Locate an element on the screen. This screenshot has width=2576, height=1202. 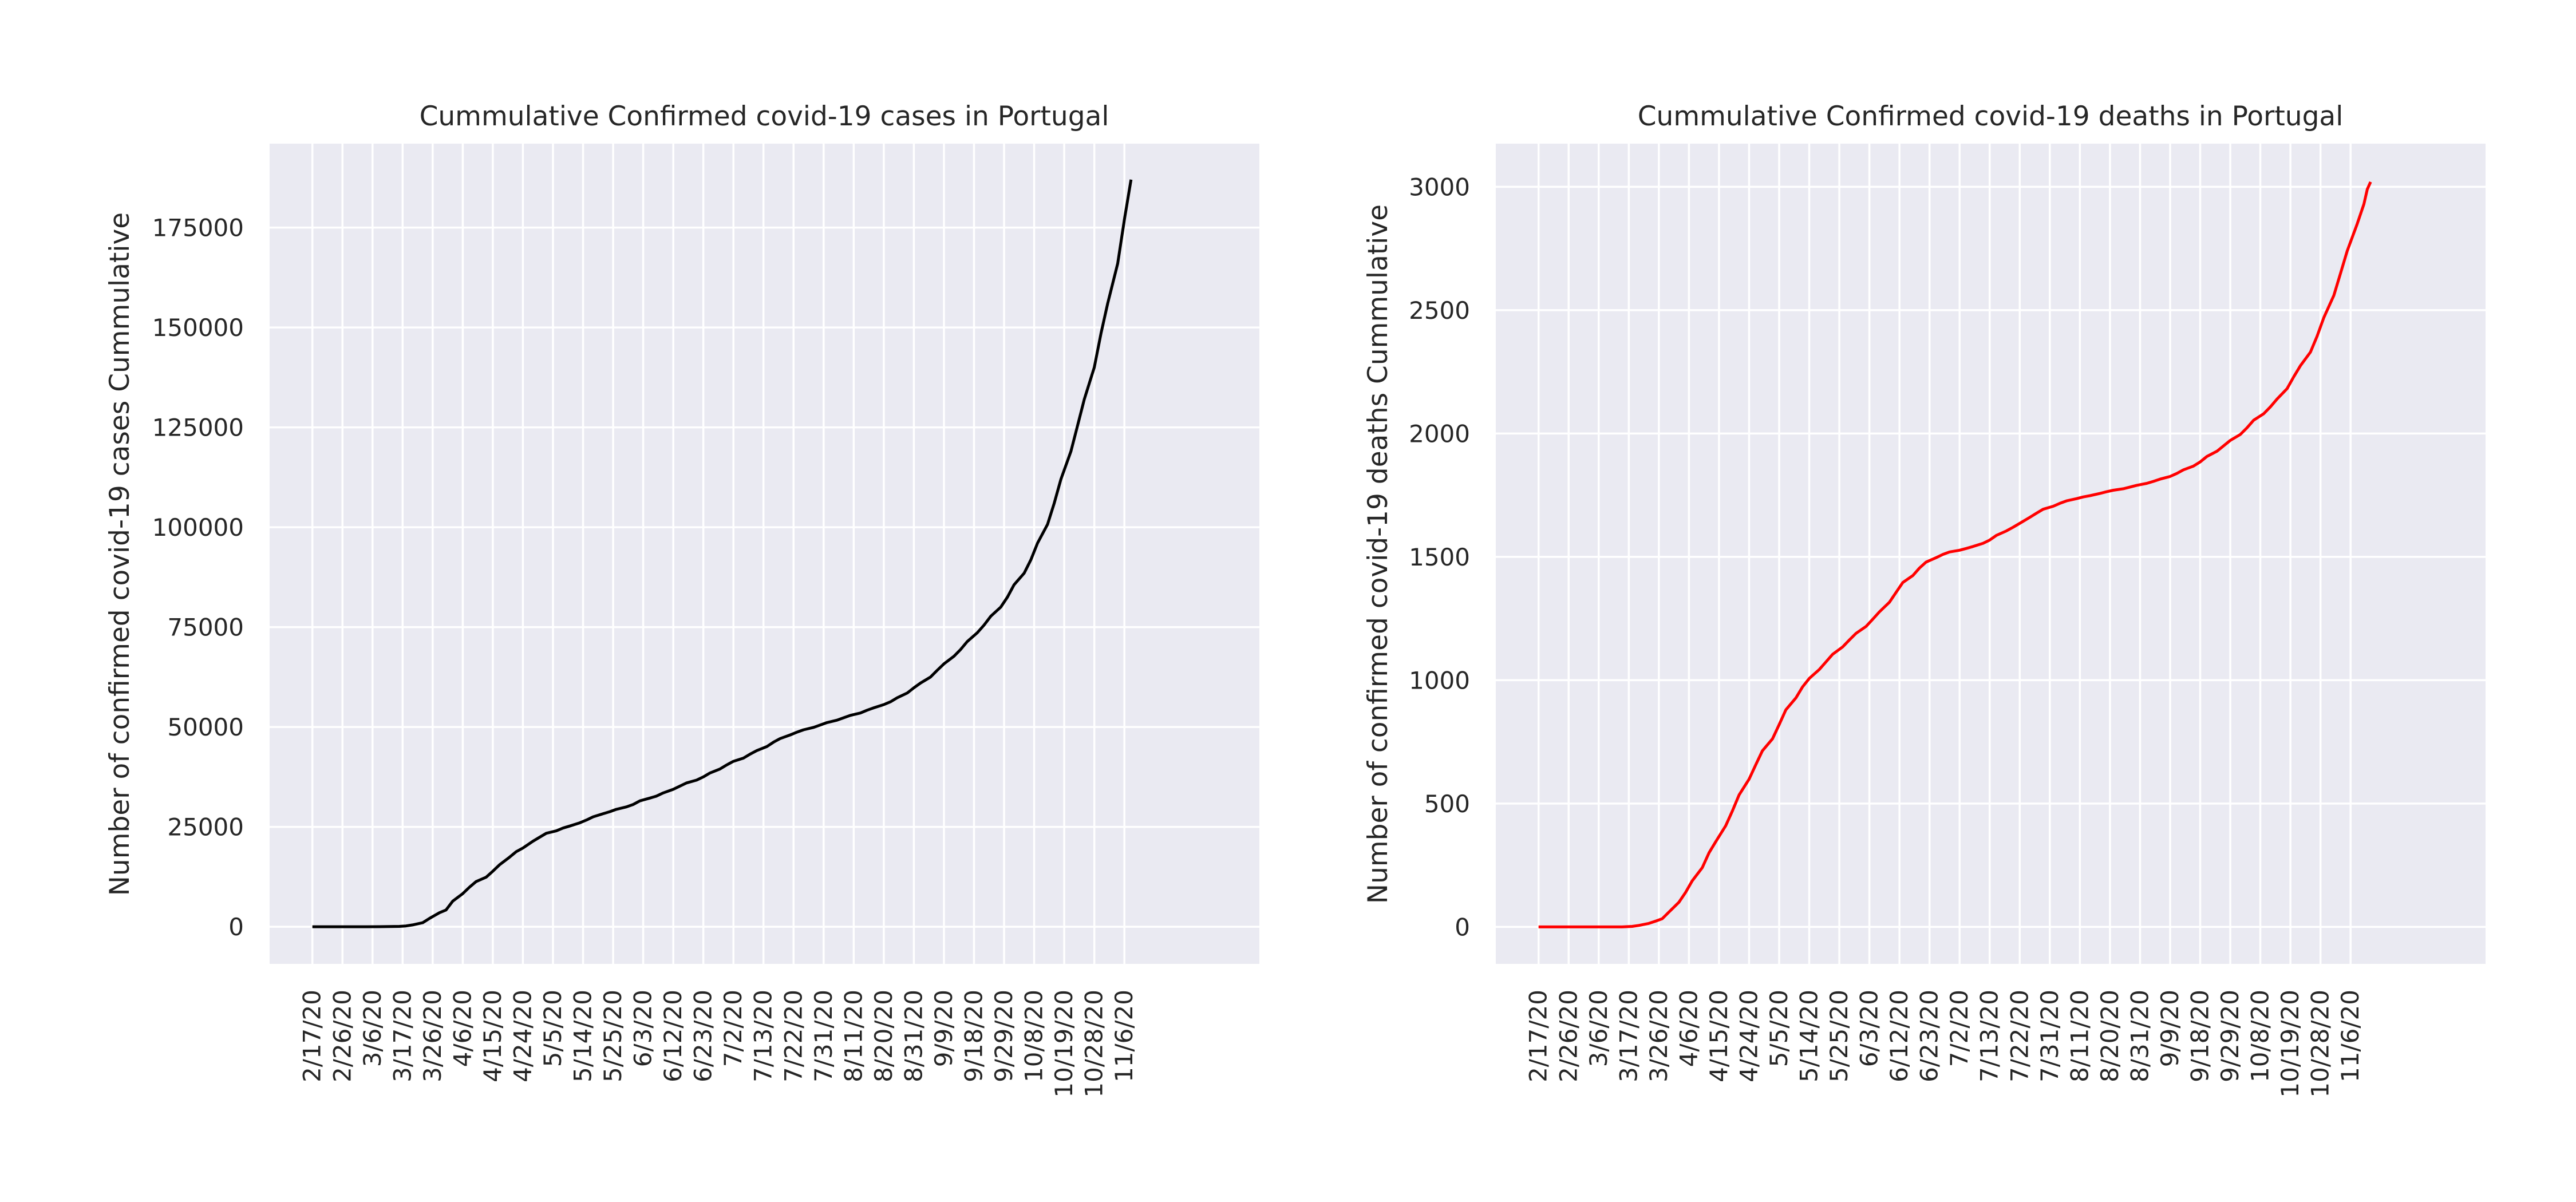
deaths-x-tick-label: 7/2/20 is located at coordinates (1959, 1029).